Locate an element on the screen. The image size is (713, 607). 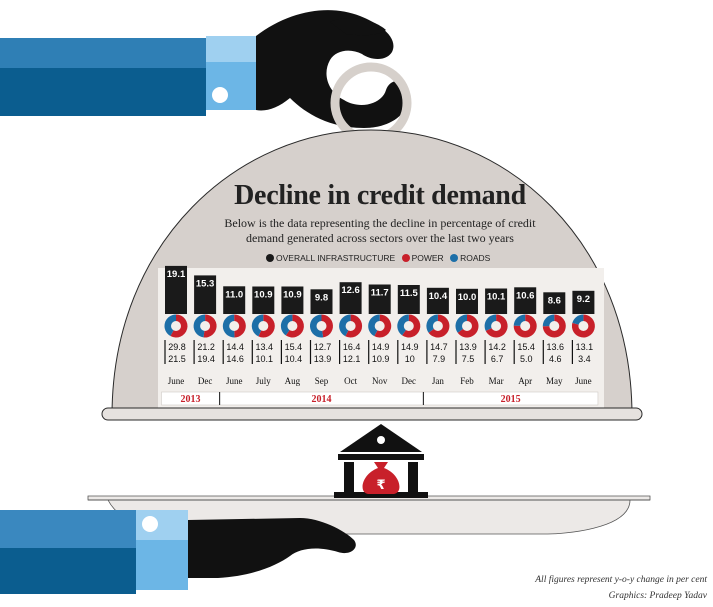
roads-value-label: 7.9 is located at coordinates (439, 359).